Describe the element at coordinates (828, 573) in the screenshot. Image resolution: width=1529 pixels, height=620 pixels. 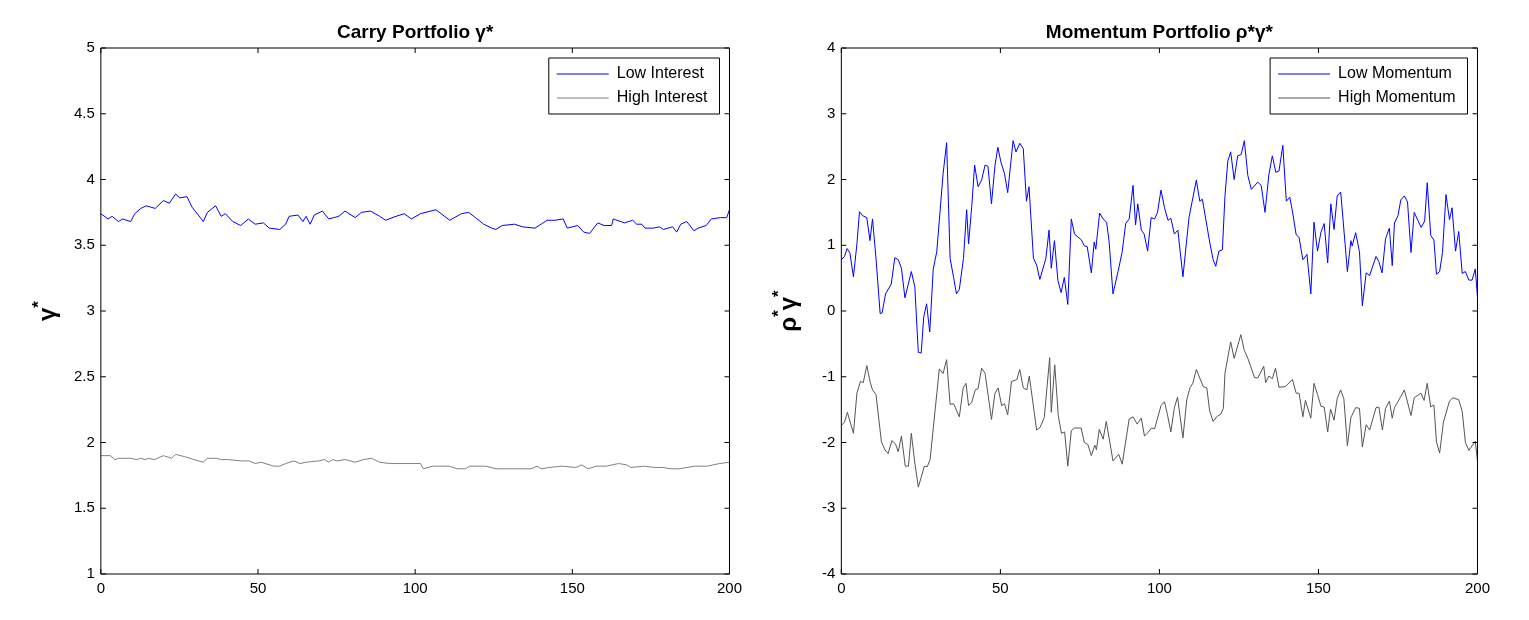
I see `y-tick-label: -4` at that location.